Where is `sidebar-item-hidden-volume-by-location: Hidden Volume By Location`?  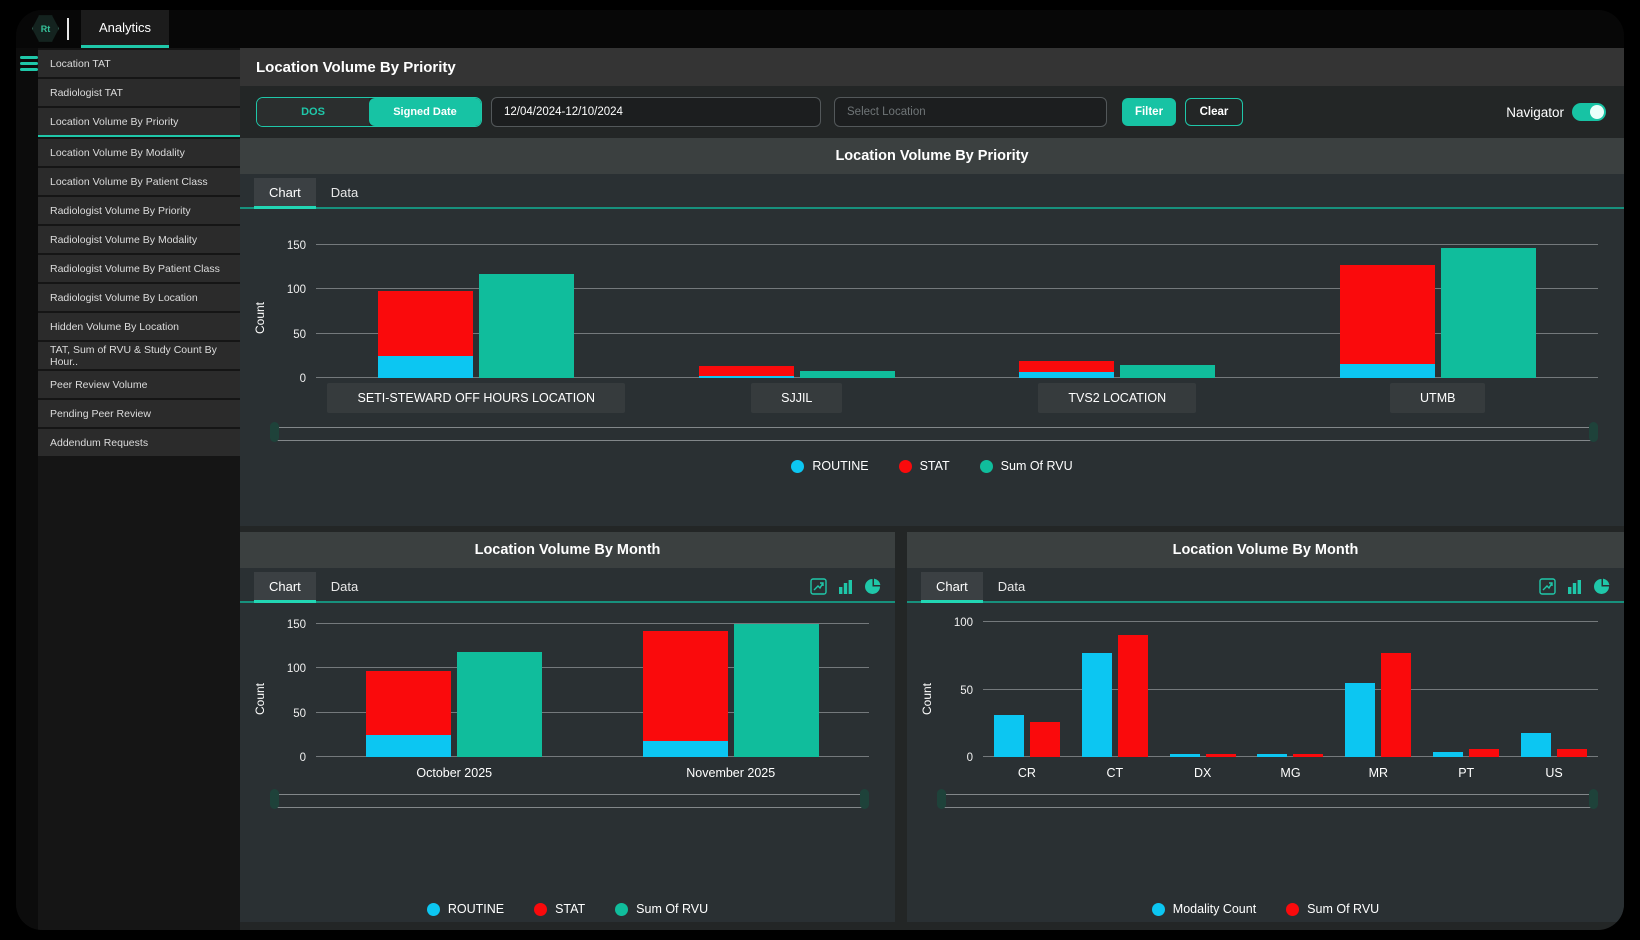 sidebar-item-hidden-volume-by-location: Hidden Volume By Location is located at coordinates (139, 326).